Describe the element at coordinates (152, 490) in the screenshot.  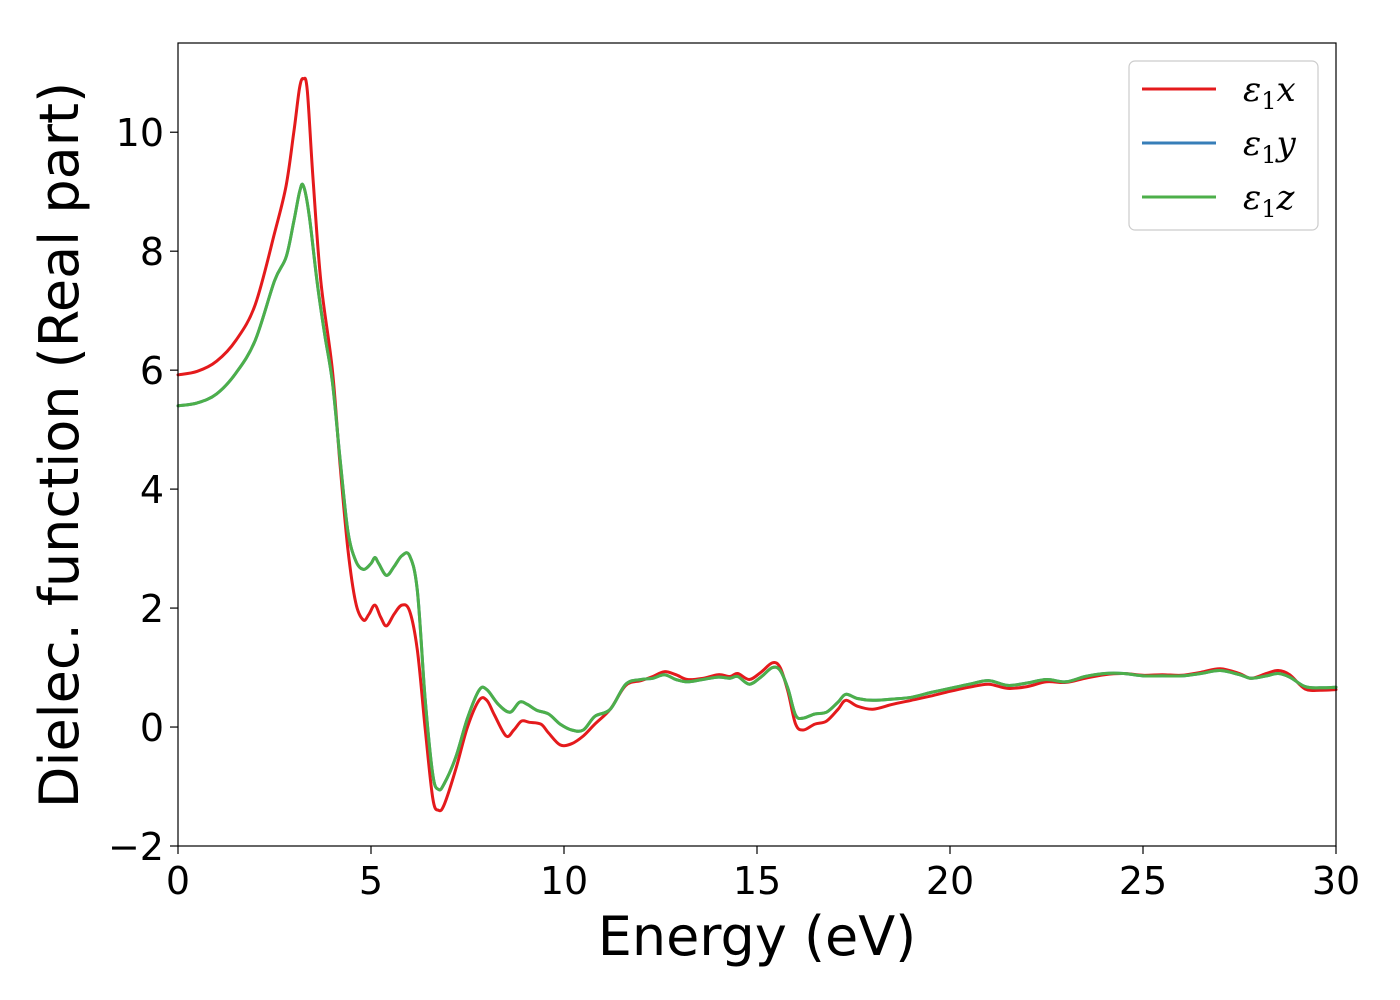
I see `y-tick-label: 4` at that location.